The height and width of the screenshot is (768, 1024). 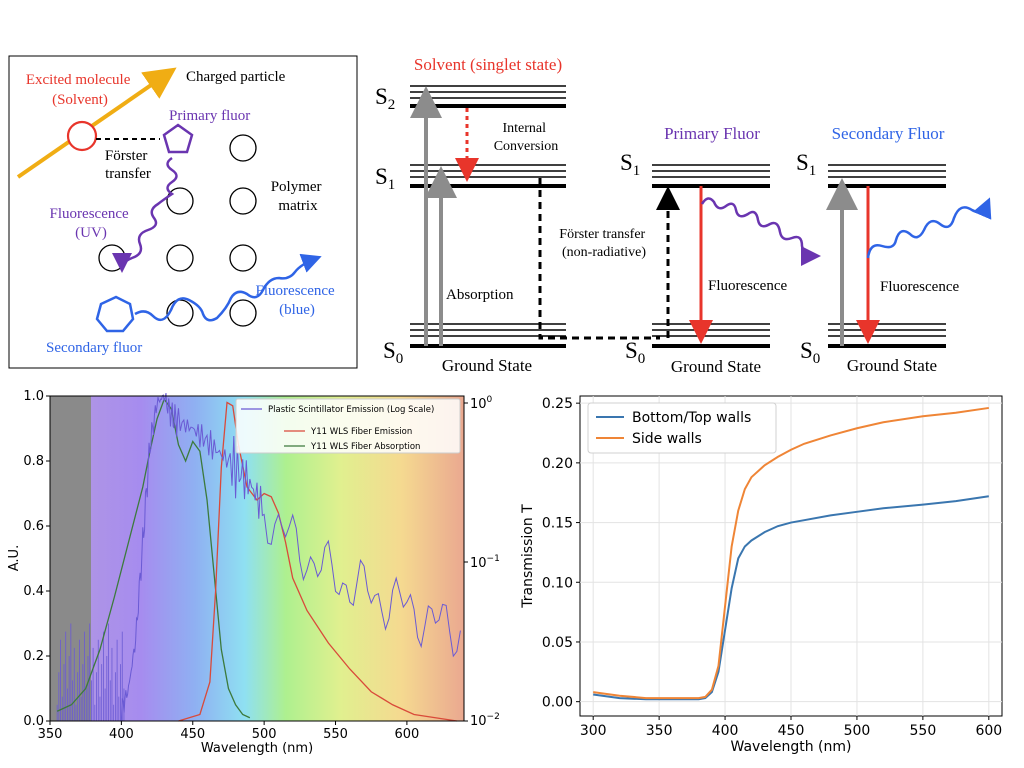 I want to click on secondary-fluor-heptagon, so click(x=115, y=314).